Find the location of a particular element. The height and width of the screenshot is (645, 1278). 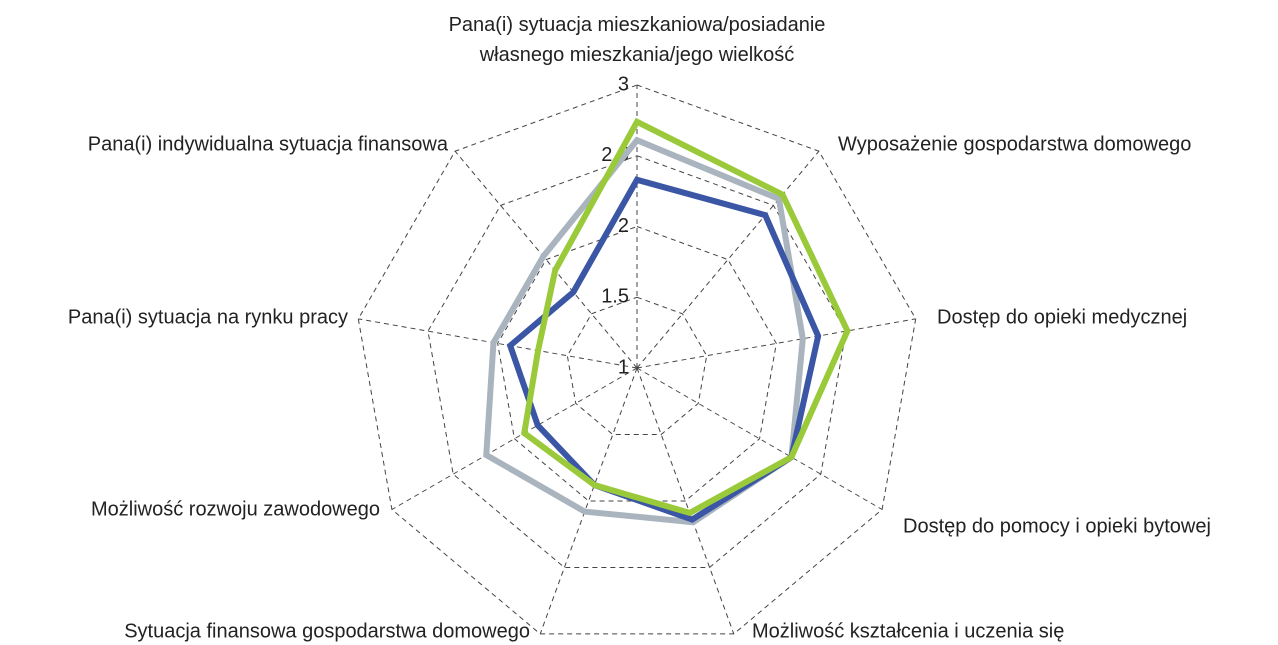

category-label: Pana(i) sytuacja na rynku pracy is located at coordinates (208, 317).